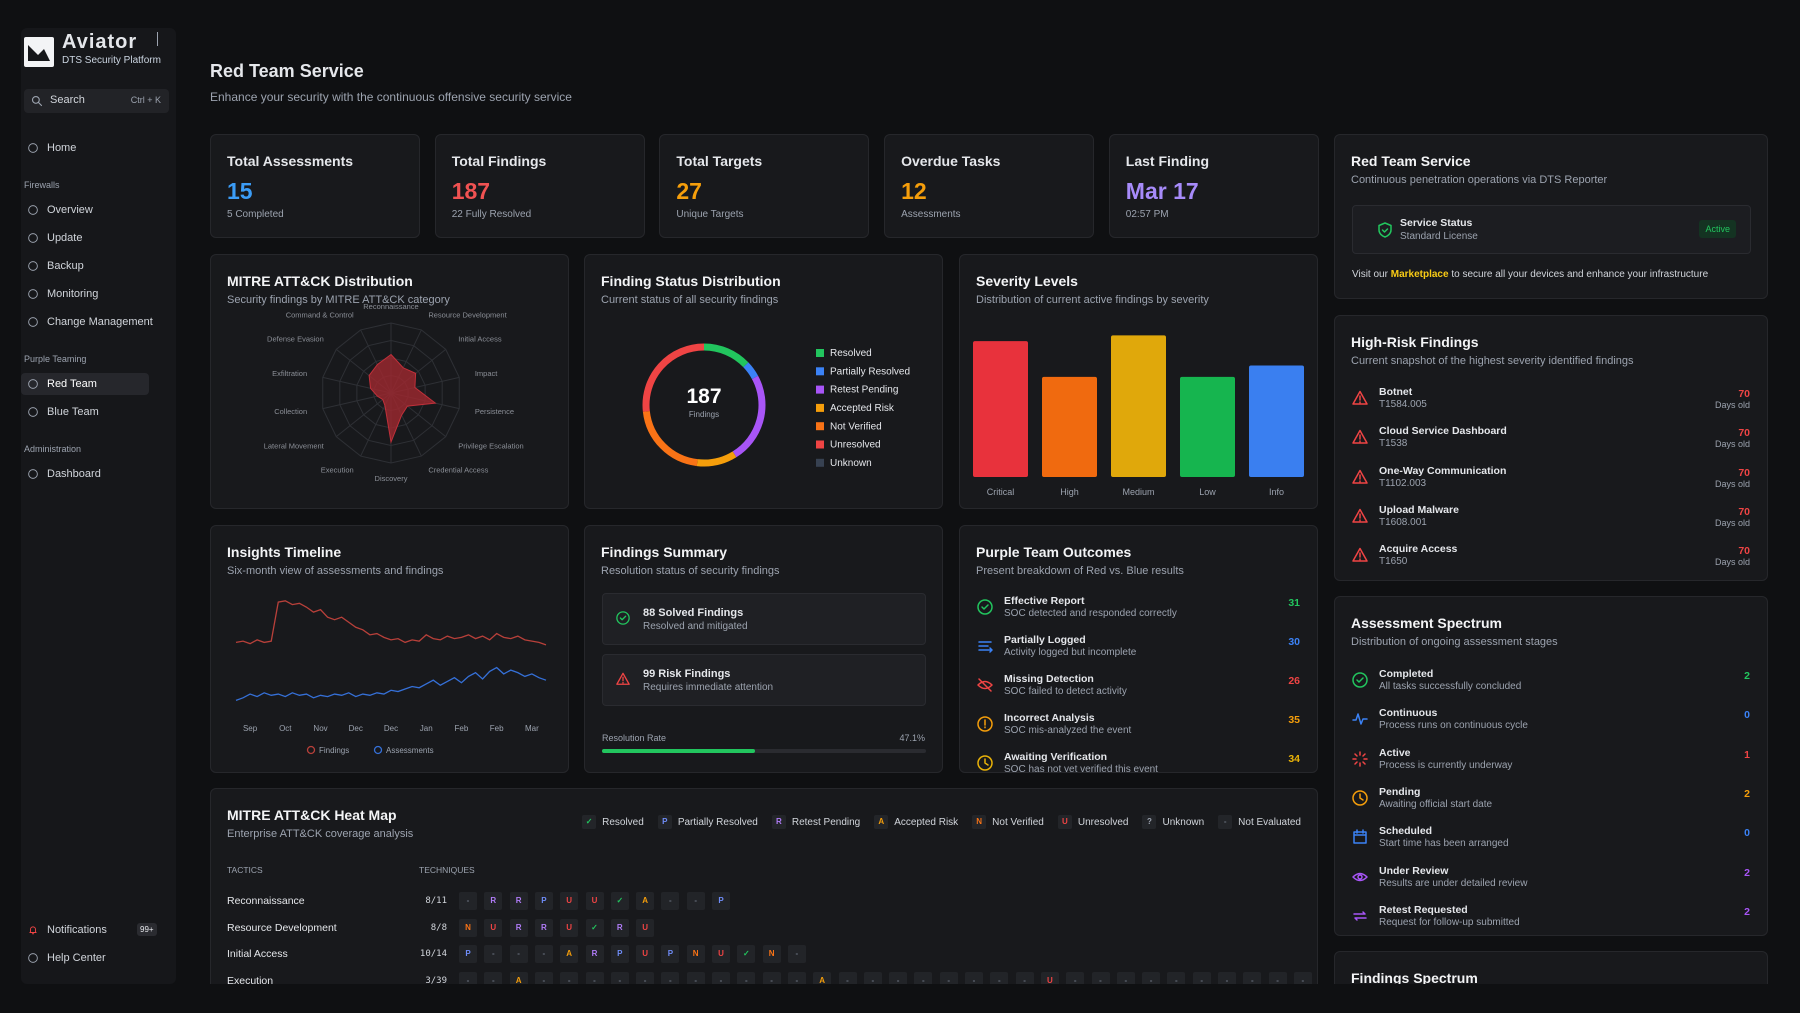 Image resolution: width=1800 pixels, height=1013 pixels. I want to click on item-value: 35, so click(1294, 720).